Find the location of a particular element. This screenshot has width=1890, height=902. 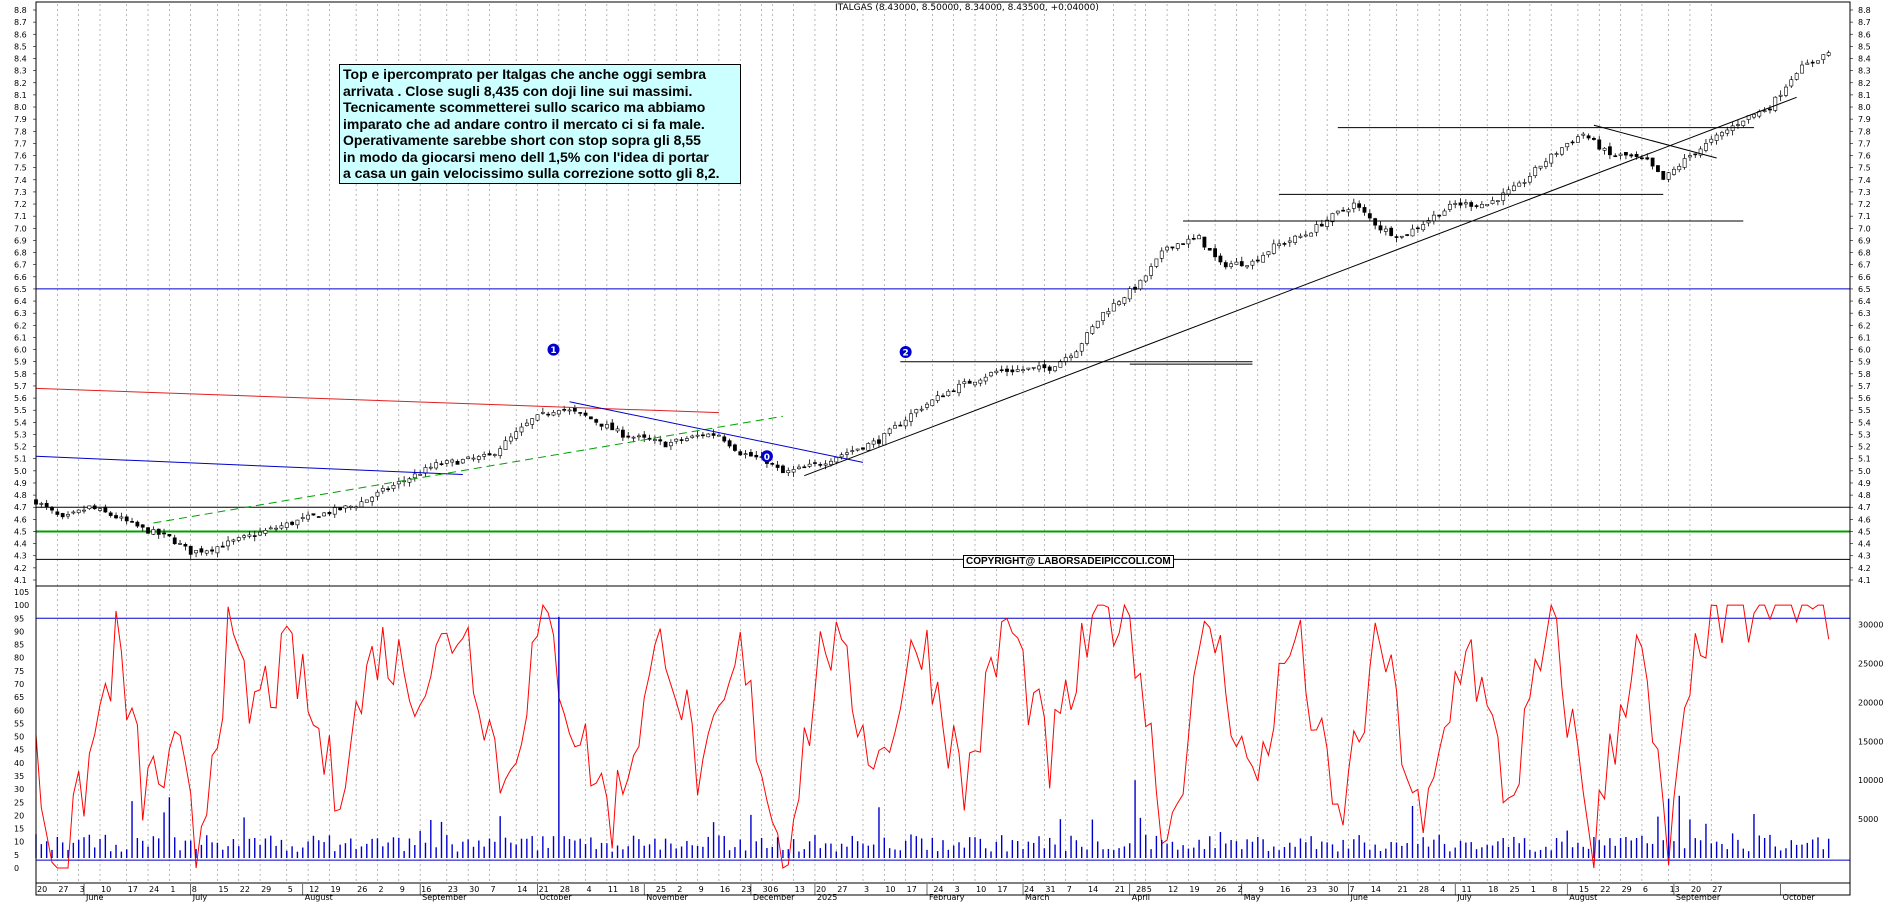

x-tick-label: 2 is located at coordinates (380, 889).